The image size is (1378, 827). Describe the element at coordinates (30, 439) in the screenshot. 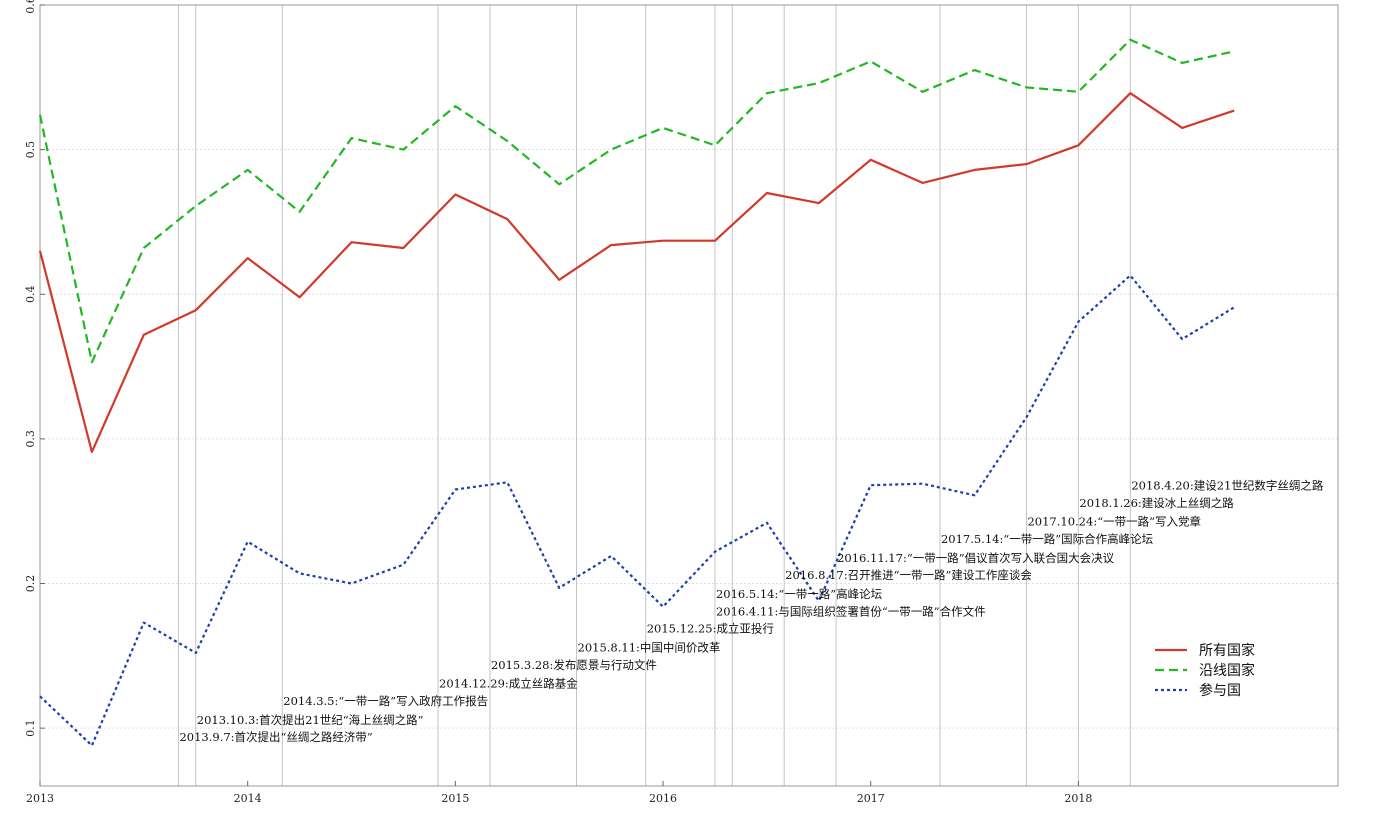

I see `y-tick-label: 0.3` at that location.